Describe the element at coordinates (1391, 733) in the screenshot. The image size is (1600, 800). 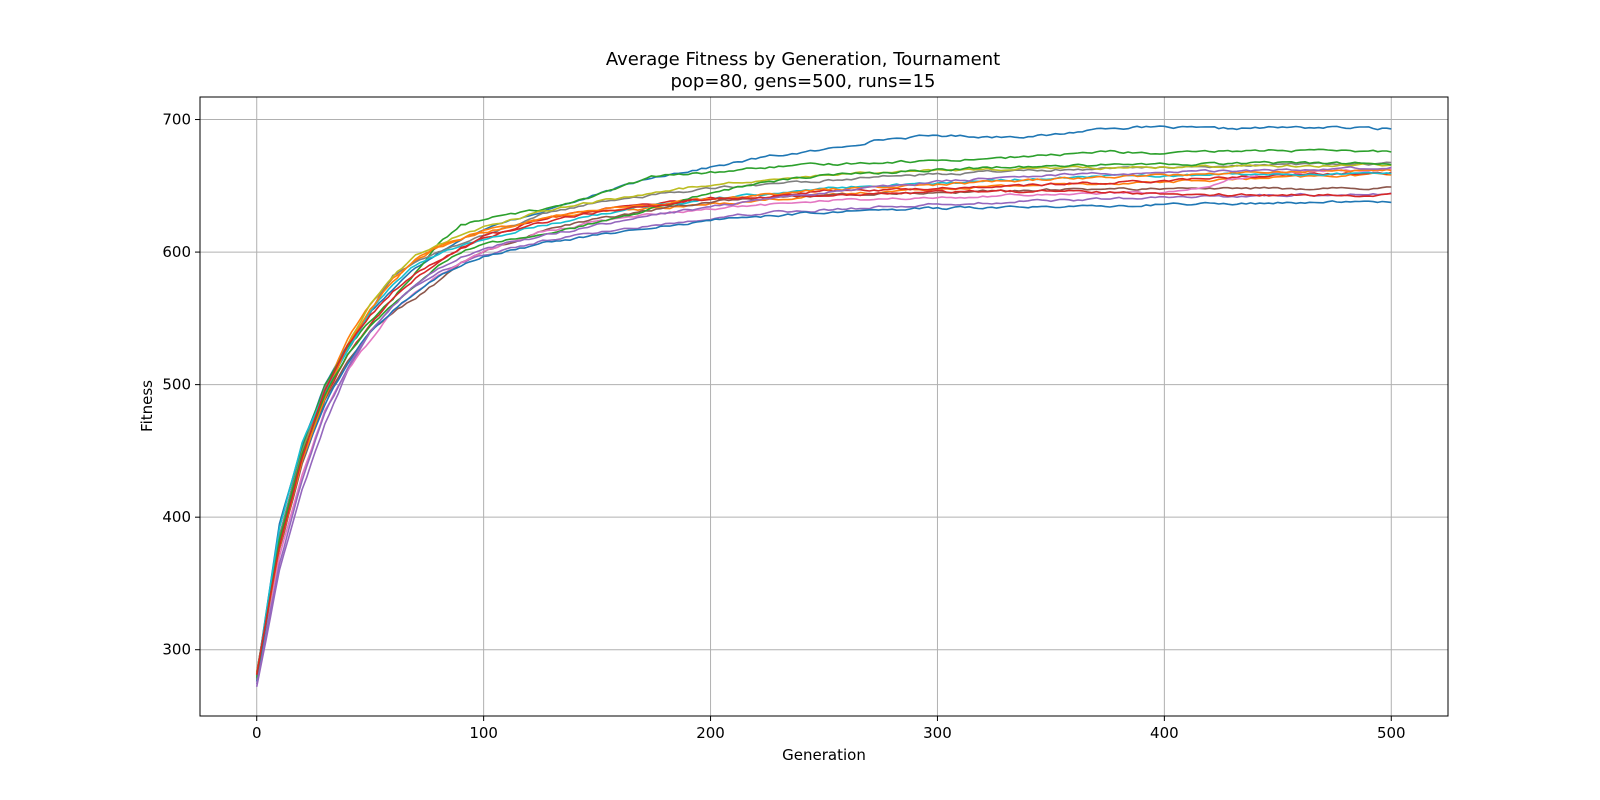
I see `x-tick-label: 500` at that location.